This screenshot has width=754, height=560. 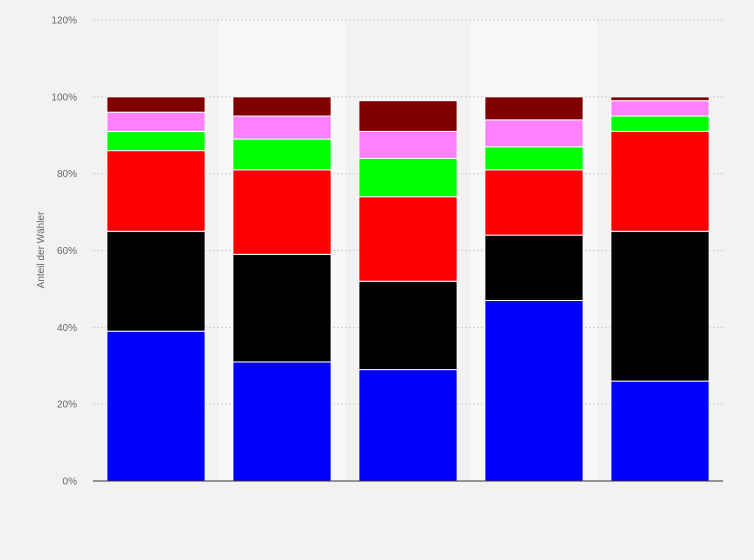 I want to click on y-tick-label: 20%, so click(x=67, y=405).